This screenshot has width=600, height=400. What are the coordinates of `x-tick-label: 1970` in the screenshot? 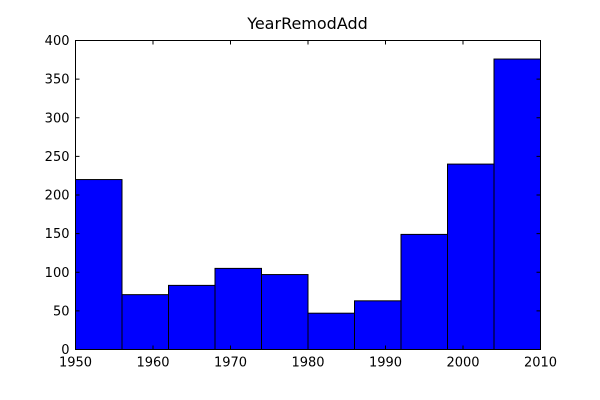 It's located at (230, 363).